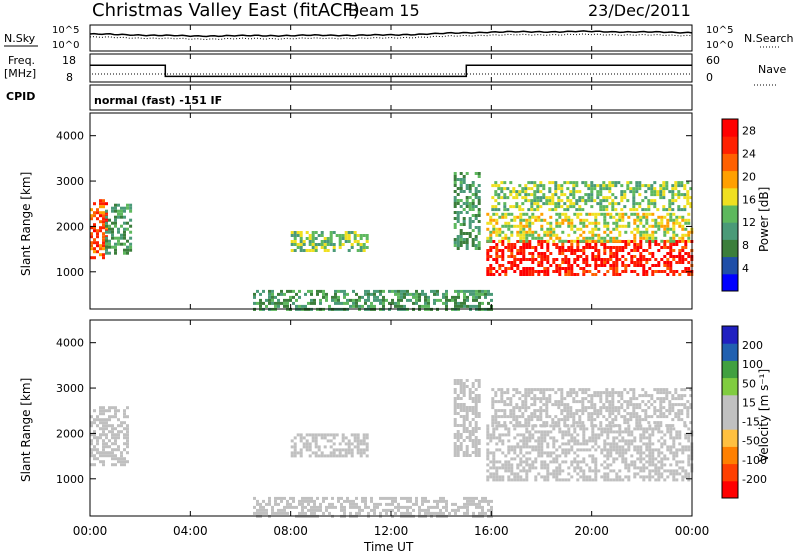 The image size is (800, 554). Describe the element at coordinates (730, 472) in the screenshot. I see `colorbar-swatch` at that location.